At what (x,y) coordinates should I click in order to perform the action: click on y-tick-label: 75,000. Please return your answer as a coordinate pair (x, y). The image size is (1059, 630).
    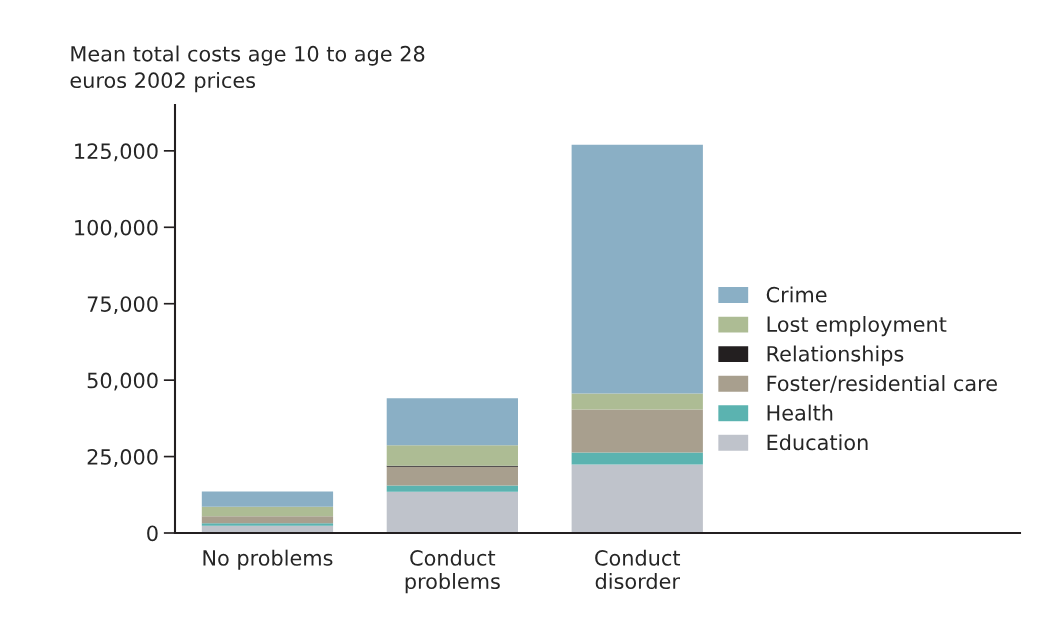
    Looking at the image, I should click on (122, 305).